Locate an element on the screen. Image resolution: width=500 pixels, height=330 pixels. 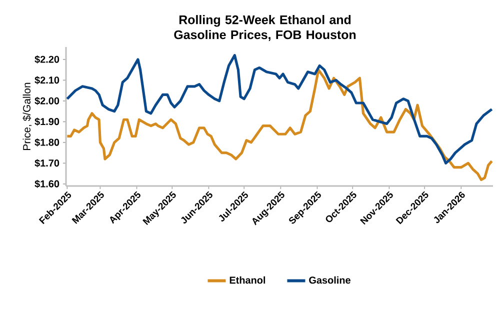
legend-label: Gasoline is located at coordinates (329, 280).